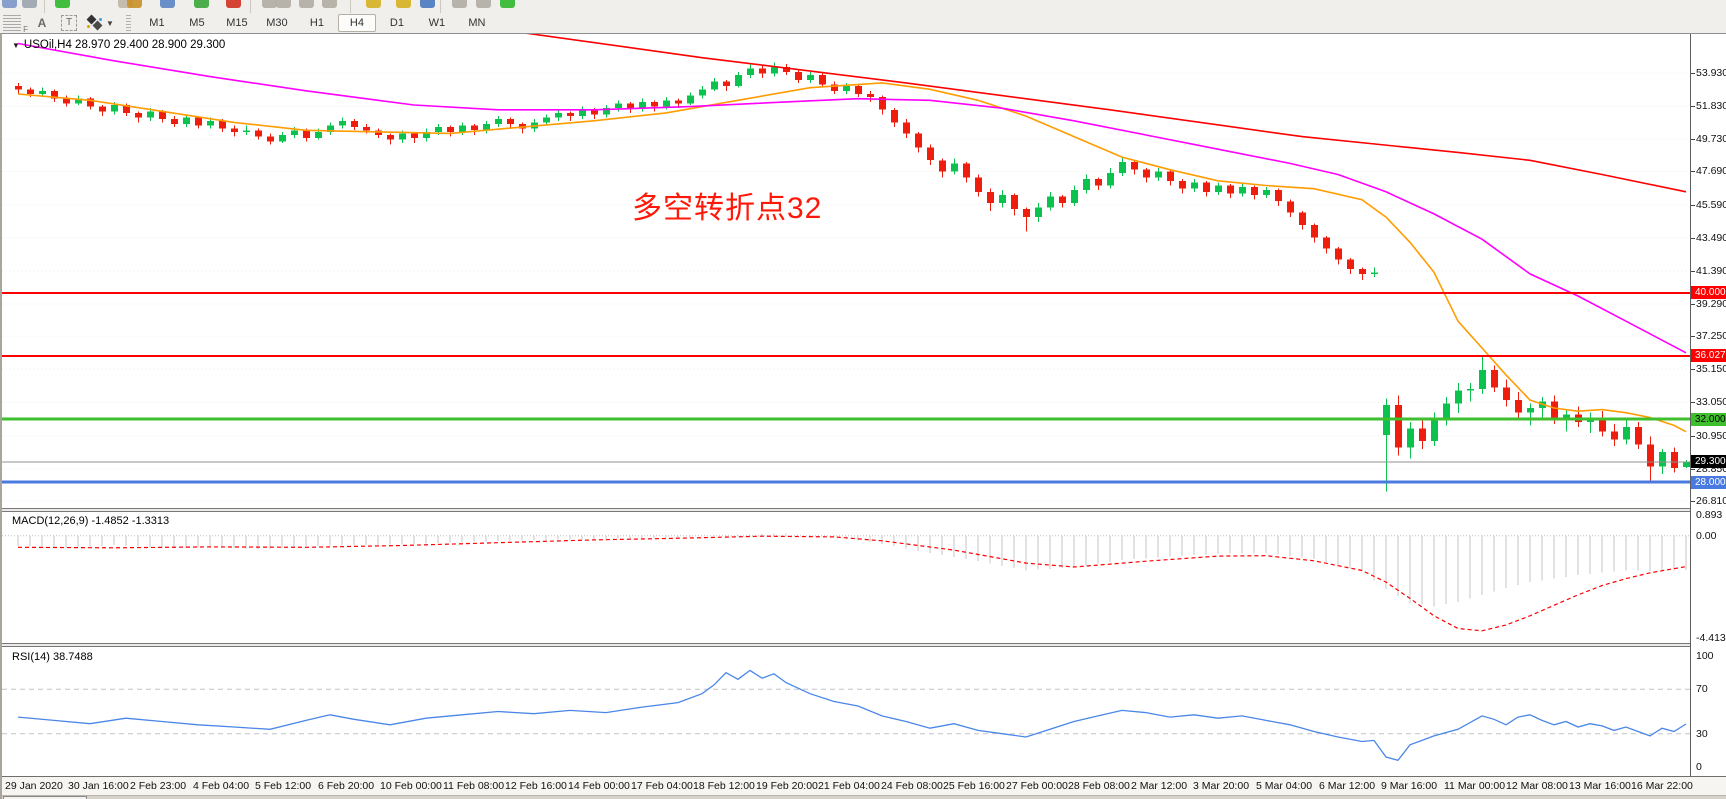 The width and height of the screenshot is (1726, 799). What do you see at coordinates (1711, 139) in the screenshot?
I see `price-axis-tick: 49.730` at bounding box center [1711, 139].